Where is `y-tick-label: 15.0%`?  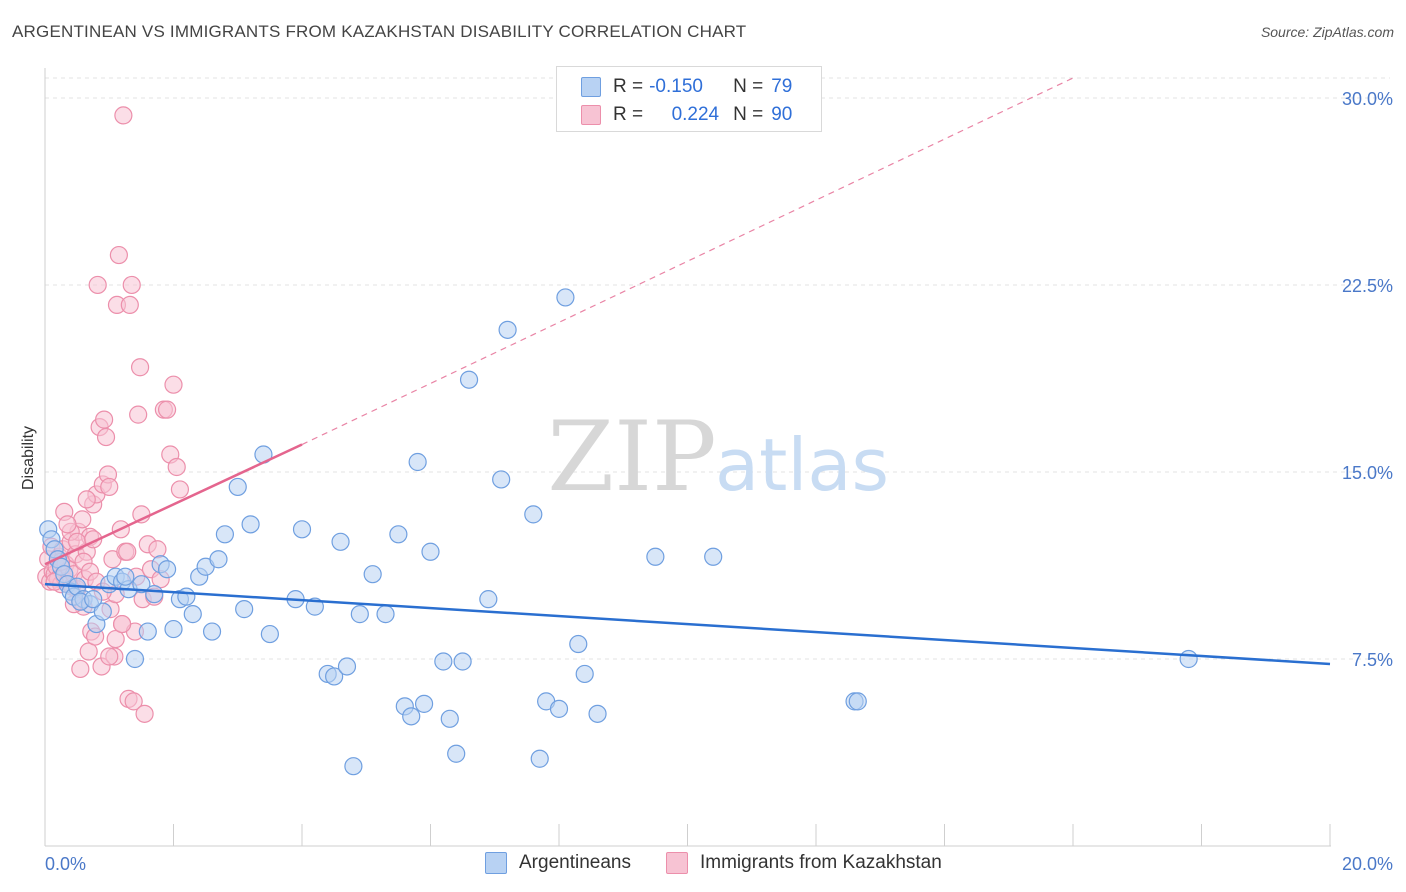
y-tick-label: 15.0% is located at coordinates (1367, 473).